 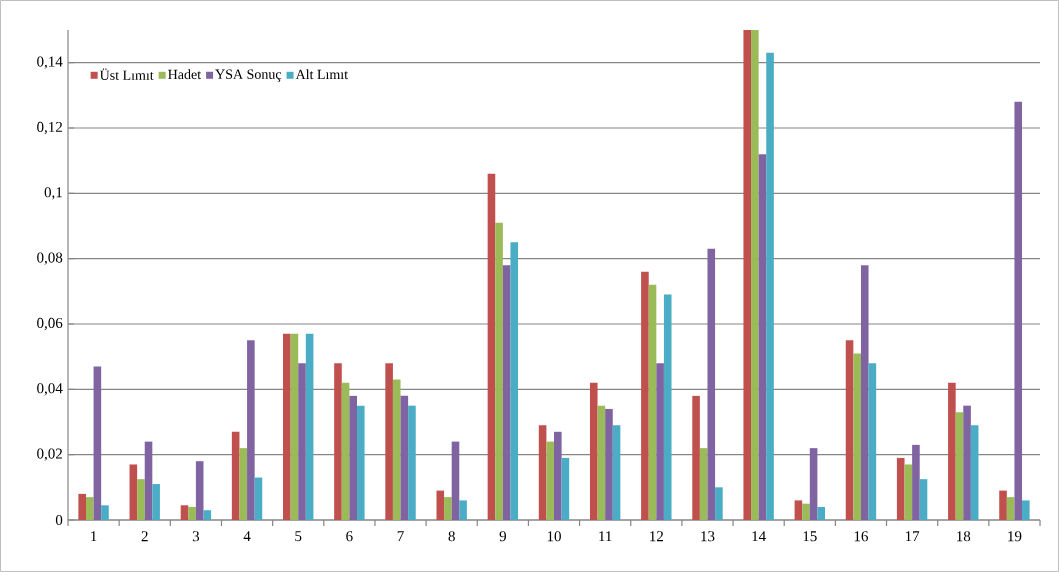 I want to click on y-tick-label: 0,06, so click(x=50, y=324).